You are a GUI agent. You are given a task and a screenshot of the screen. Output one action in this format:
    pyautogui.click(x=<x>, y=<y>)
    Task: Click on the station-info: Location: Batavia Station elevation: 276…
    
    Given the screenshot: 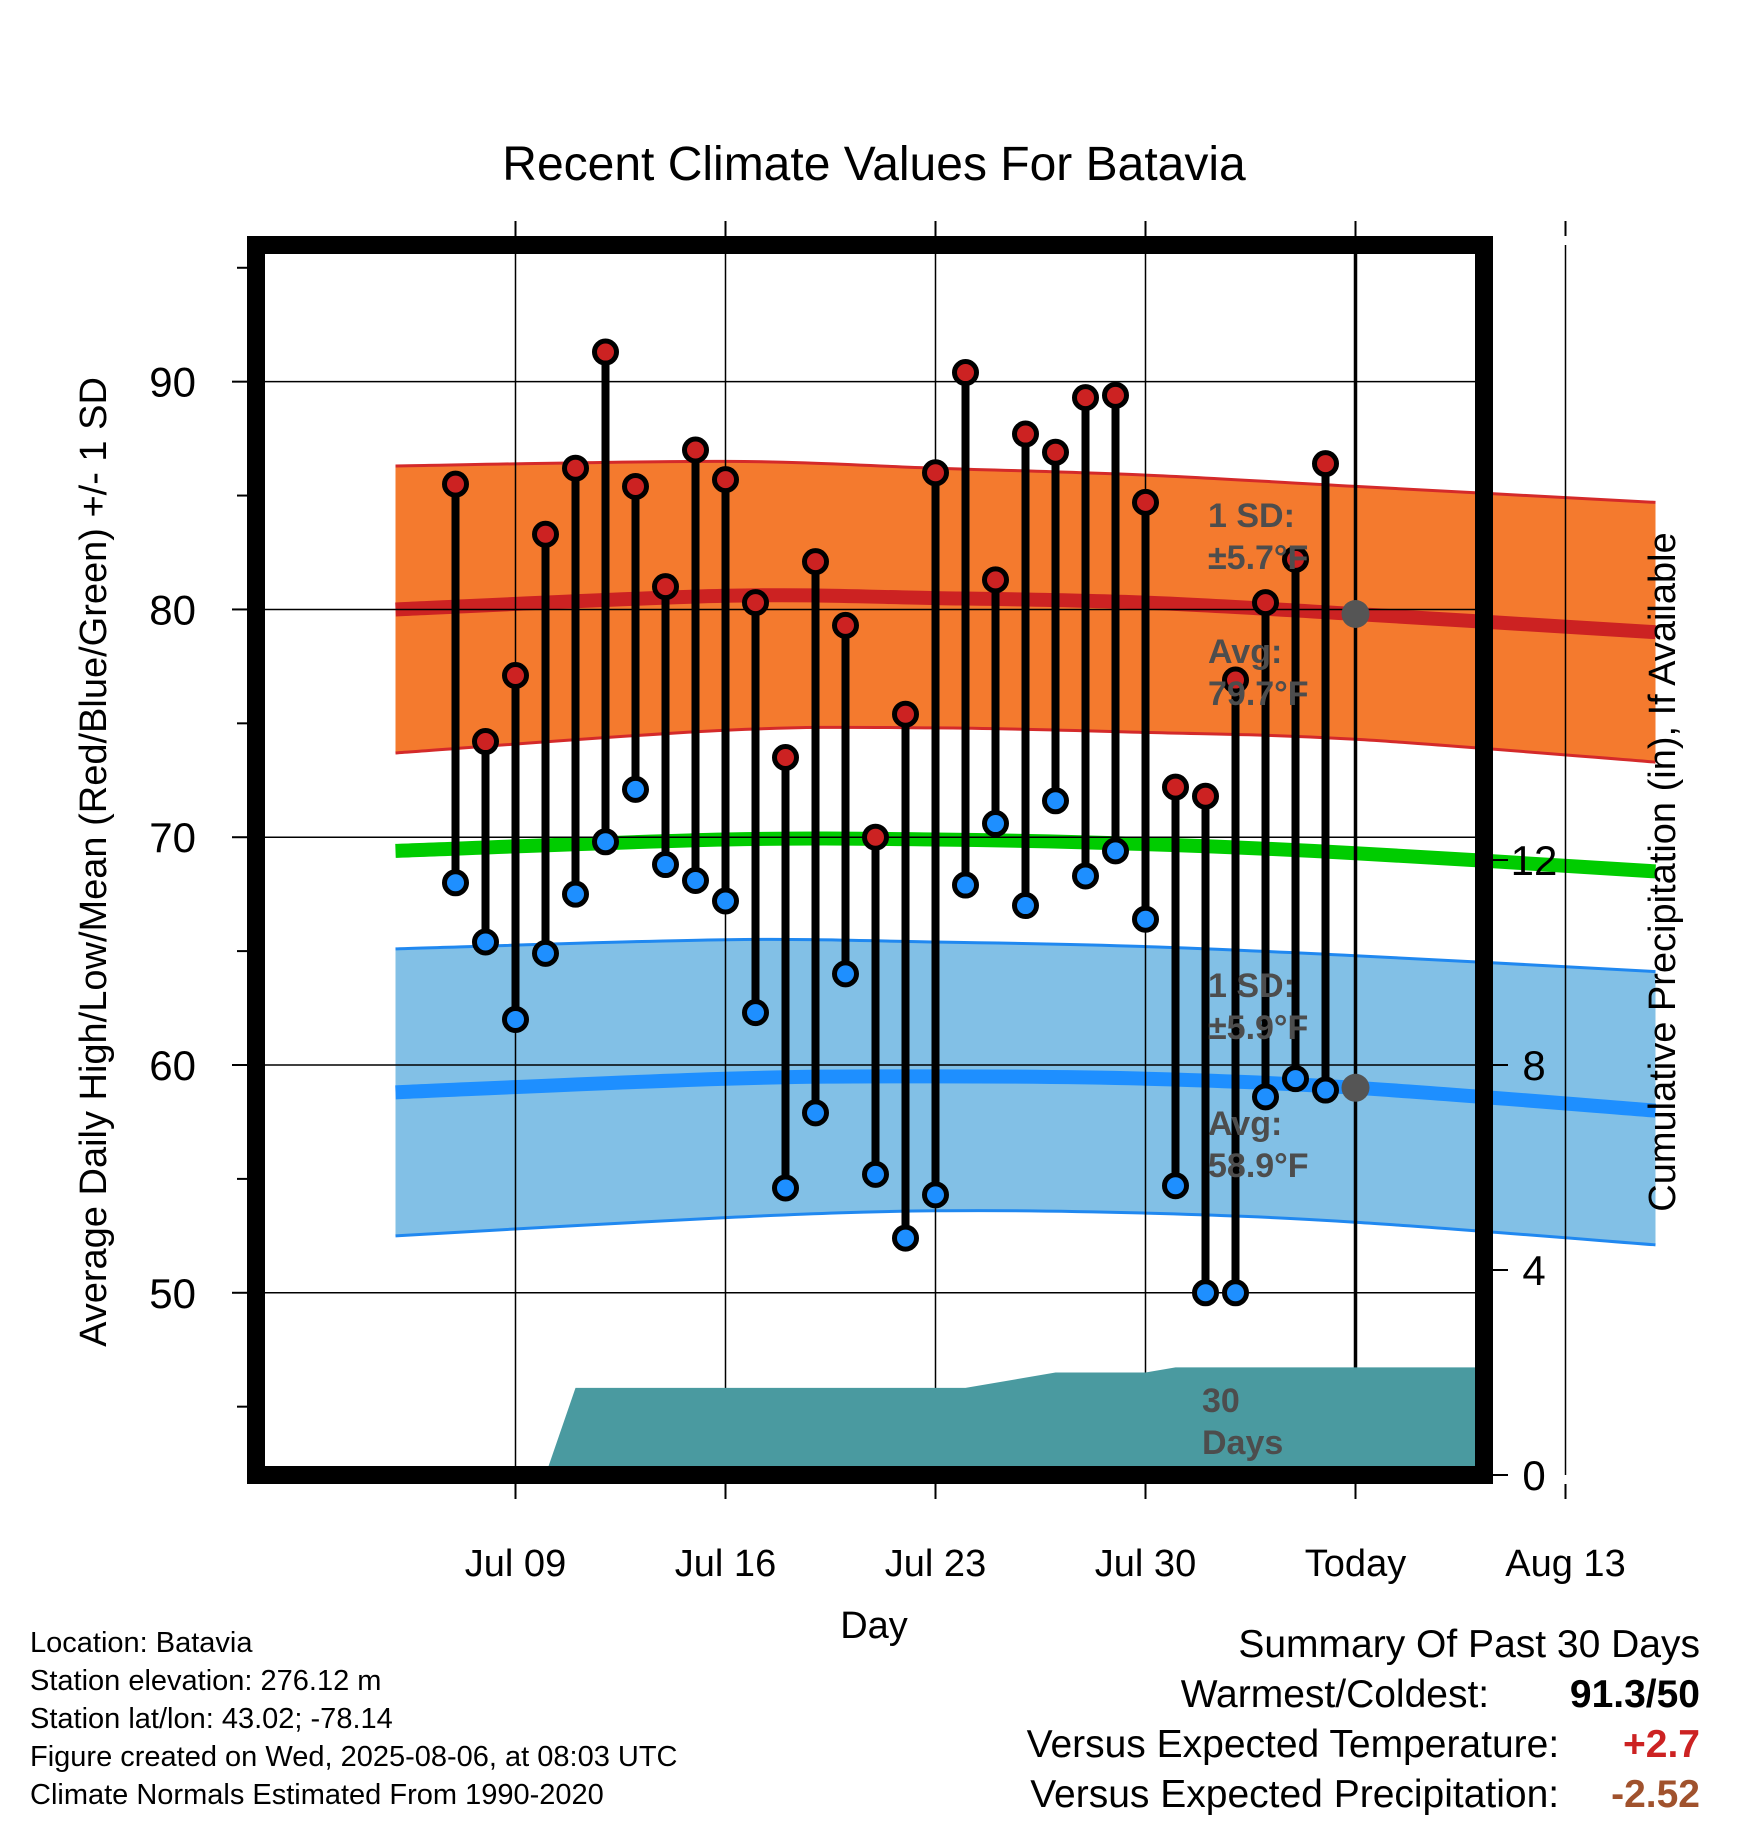 What is the action you would take?
    pyautogui.click(x=354, y=1719)
    